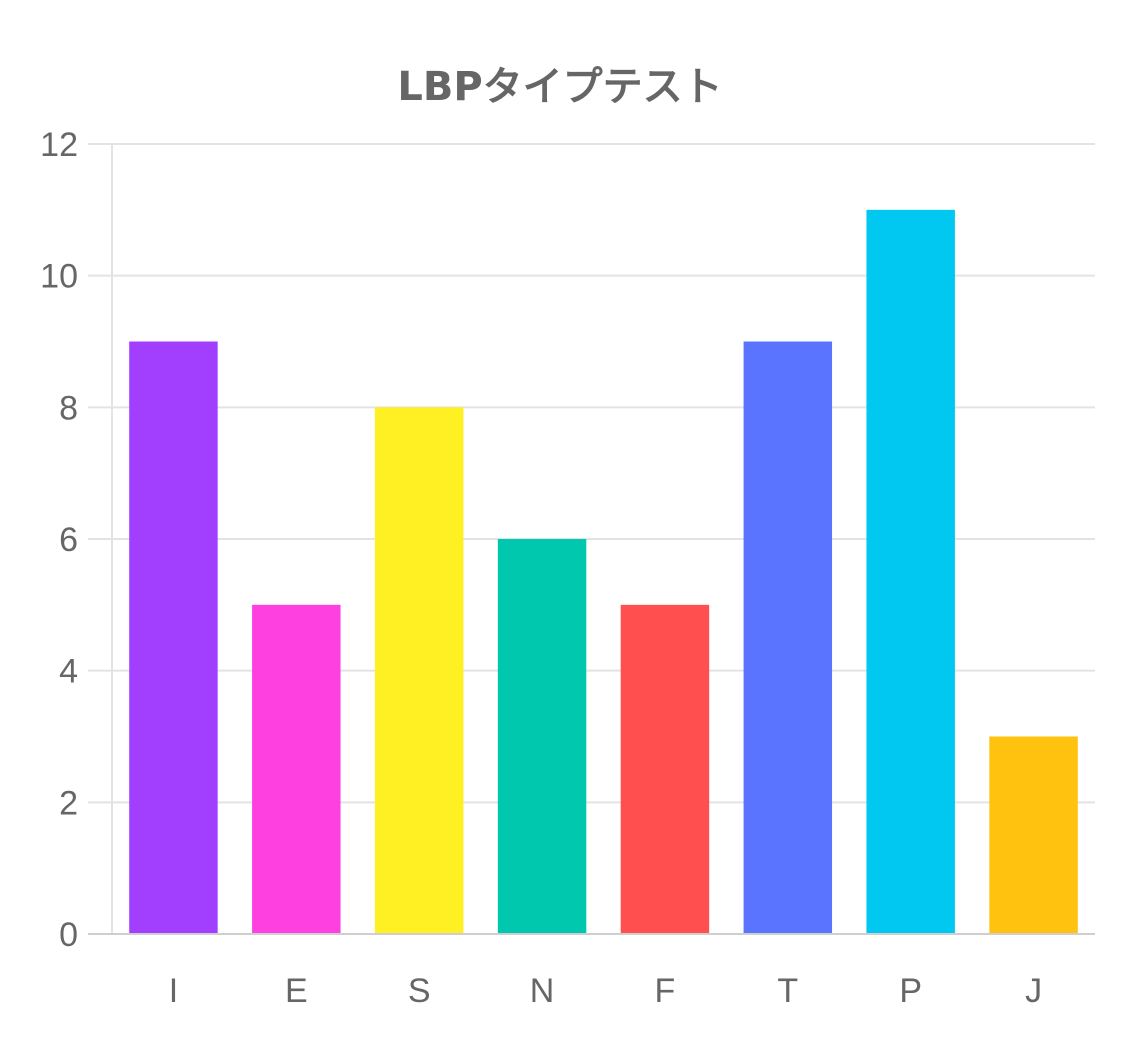 This screenshot has width=1125, height=1050. Describe the element at coordinates (59, 277) in the screenshot. I see `y-tick-label: 10` at that location.